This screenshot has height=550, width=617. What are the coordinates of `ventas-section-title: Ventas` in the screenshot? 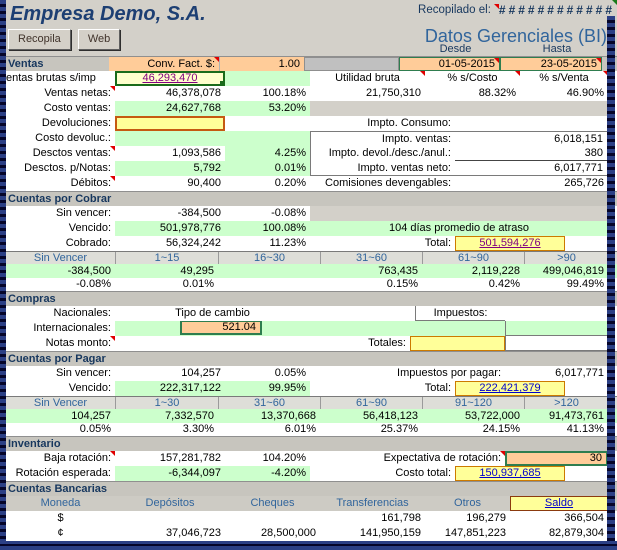 It's located at (26, 64).